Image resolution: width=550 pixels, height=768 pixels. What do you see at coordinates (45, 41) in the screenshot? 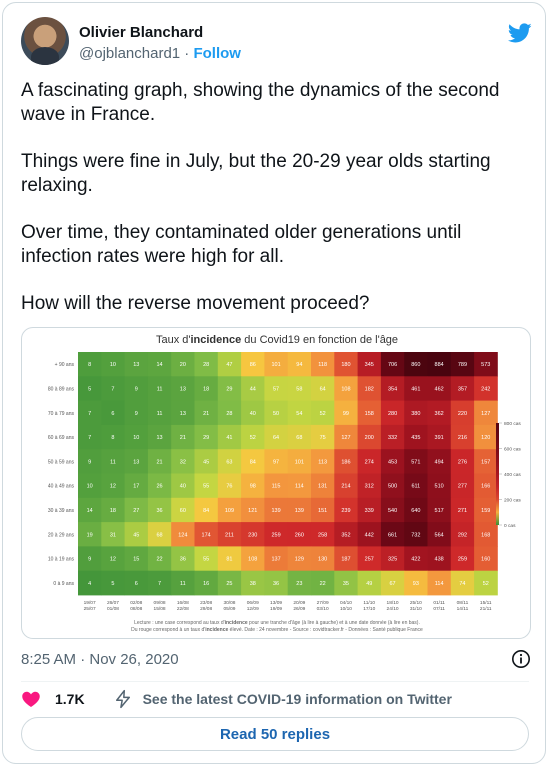
I see `avatar` at bounding box center [45, 41].